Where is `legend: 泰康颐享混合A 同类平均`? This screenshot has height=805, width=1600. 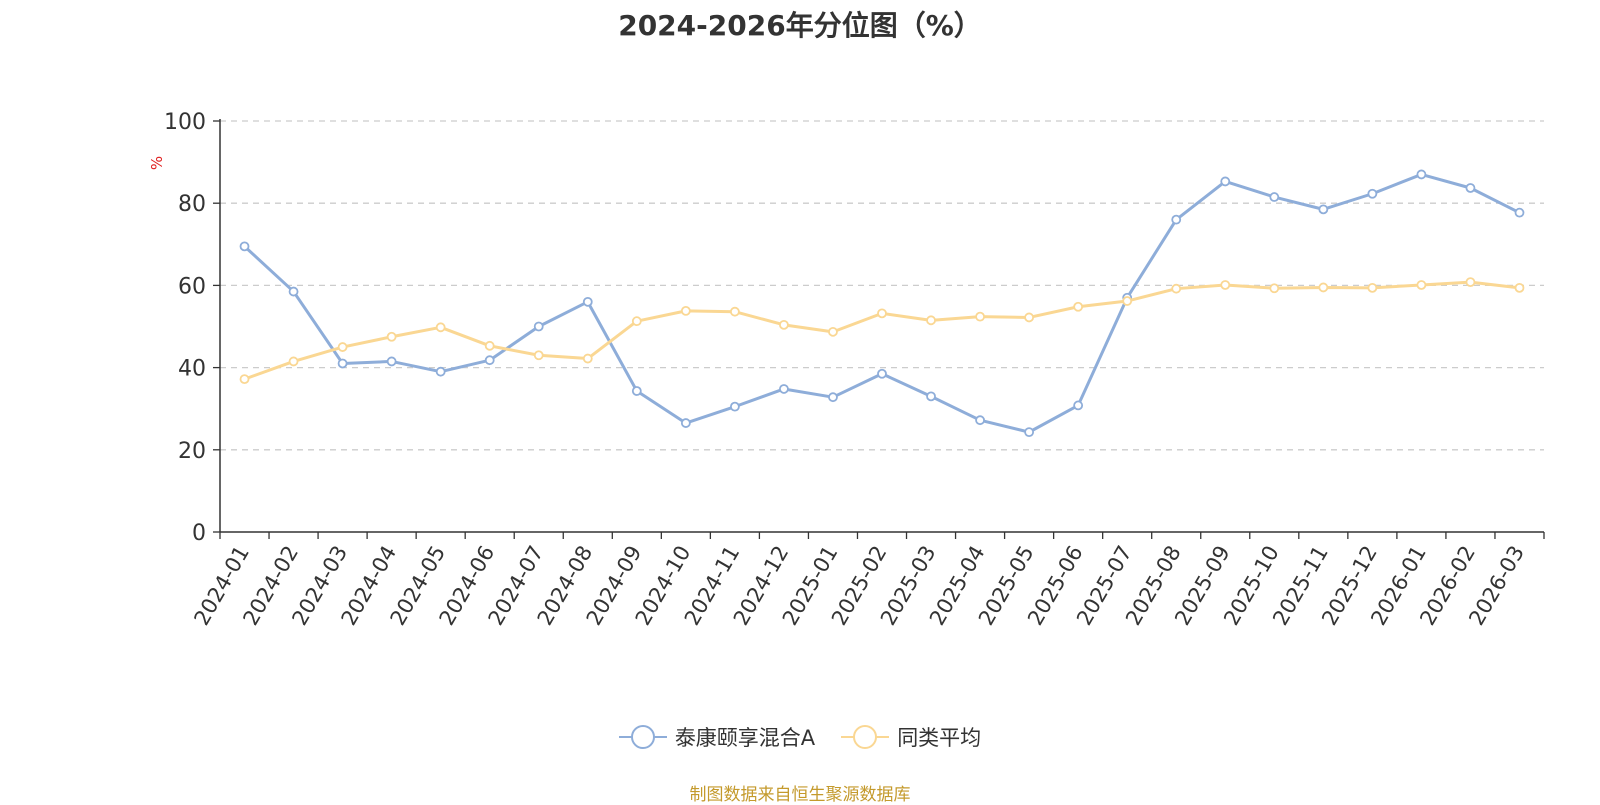
legend: 泰康颐享混合A 同类平均 is located at coordinates (800, 737).